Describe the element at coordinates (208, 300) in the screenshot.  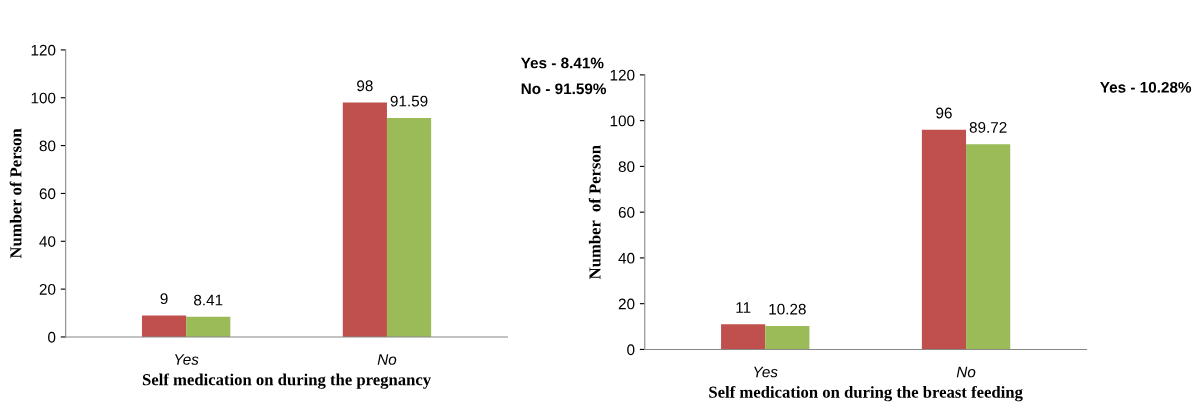
I see `data-label: 8.41` at that location.